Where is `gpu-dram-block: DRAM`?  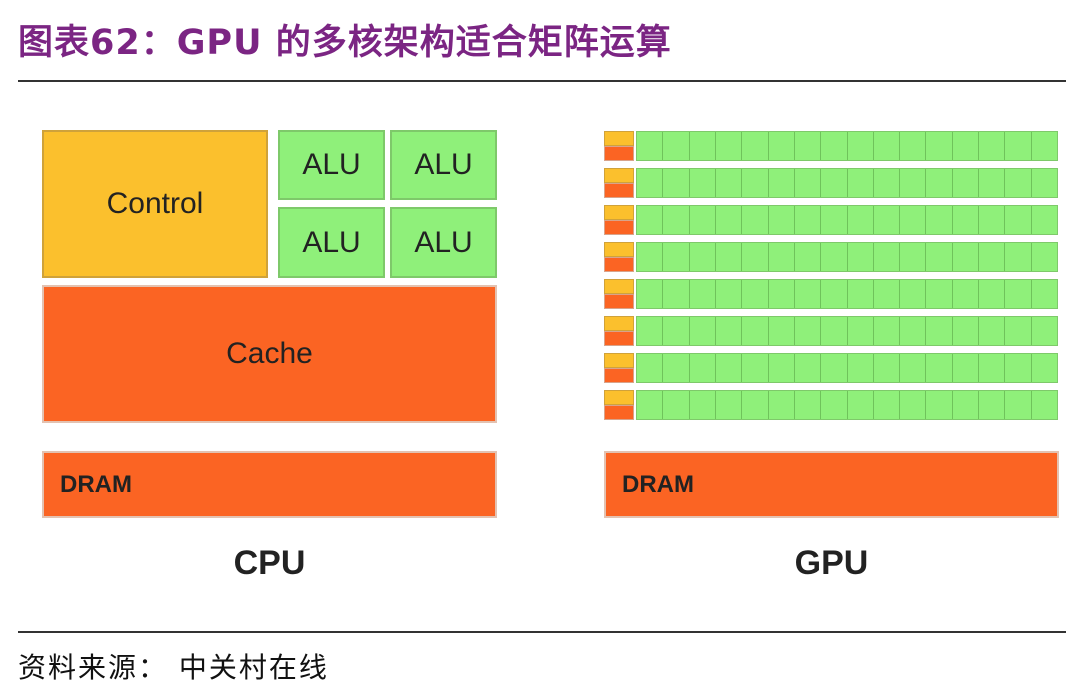
gpu-dram-block: DRAM is located at coordinates (831, 484).